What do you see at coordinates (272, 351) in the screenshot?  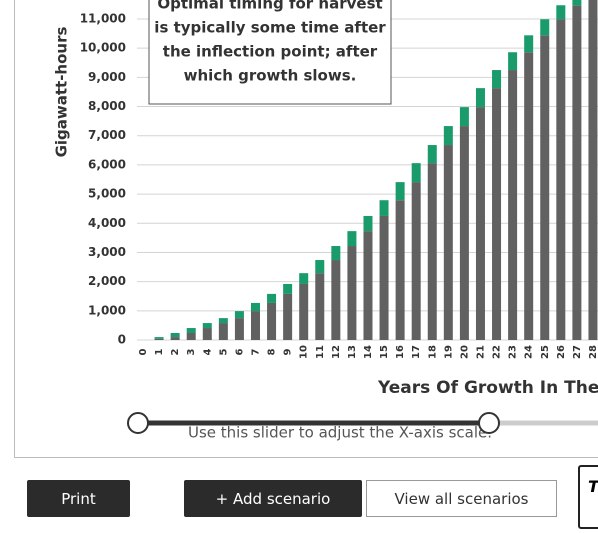 I see `x-tick-label: 8` at bounding box center [272, 351].